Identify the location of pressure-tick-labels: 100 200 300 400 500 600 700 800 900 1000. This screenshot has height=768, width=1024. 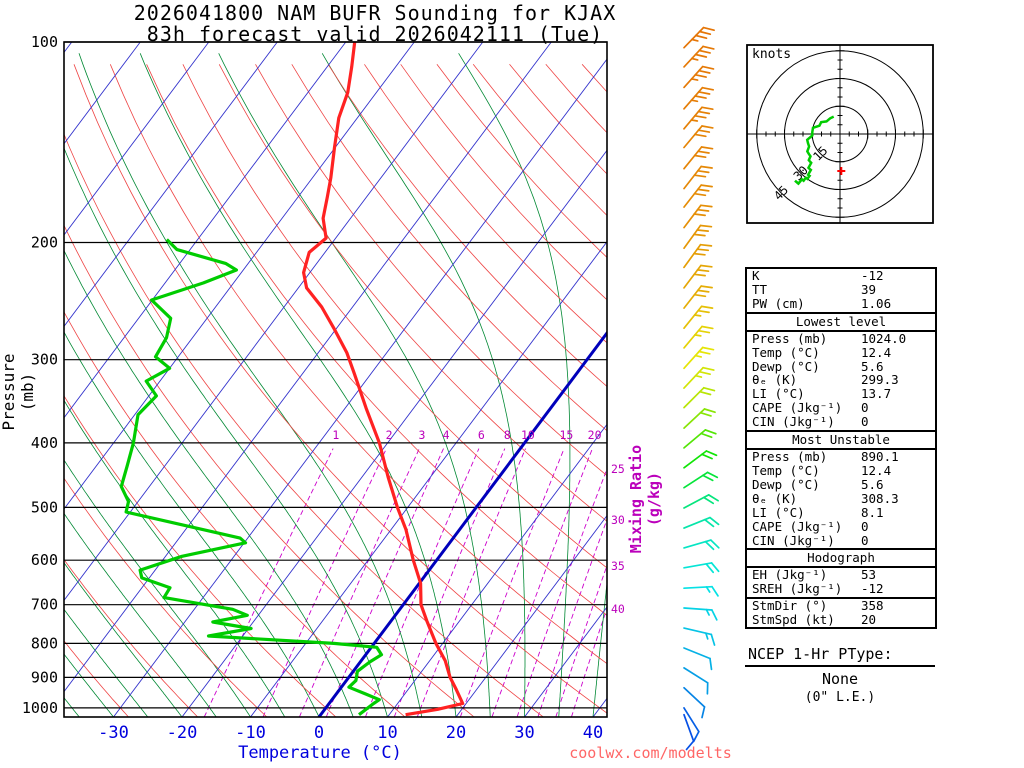
(40, 375).